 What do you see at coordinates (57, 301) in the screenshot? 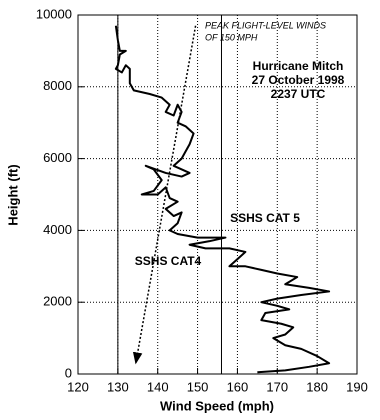
I see `y-tick-label: 2000` at bounding box center [57, 301].